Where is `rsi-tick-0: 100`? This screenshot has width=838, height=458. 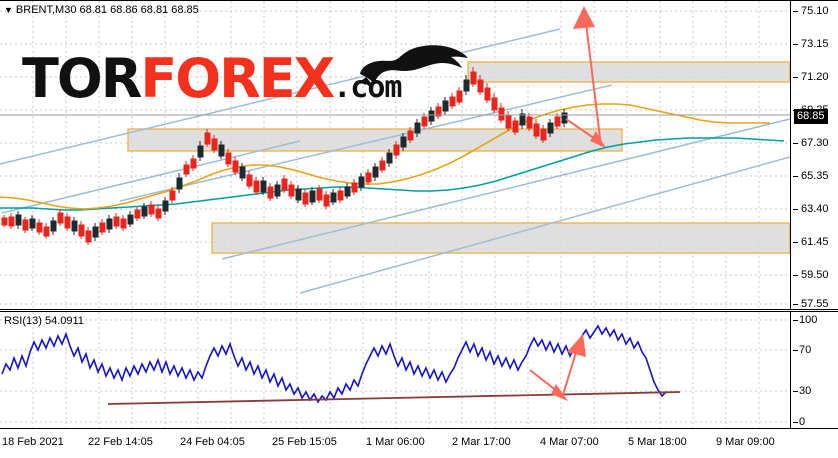 rsi-tick-0: 100 is located at coordinates (808, 320).